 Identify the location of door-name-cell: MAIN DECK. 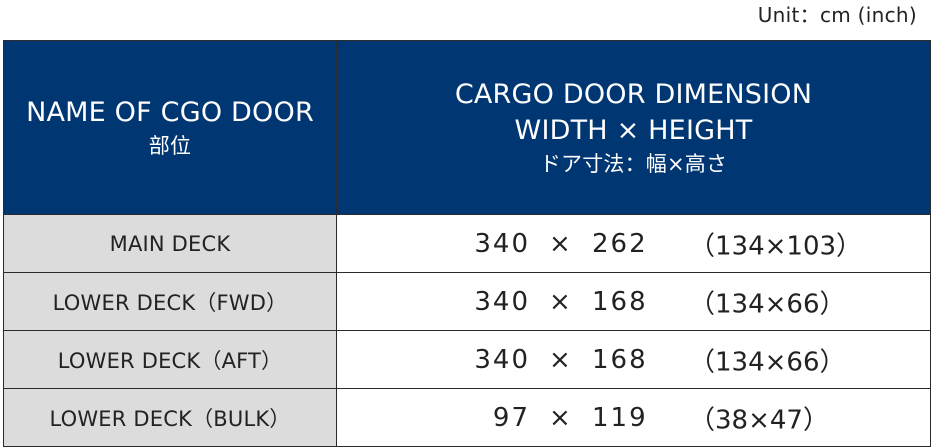
(170, 243).